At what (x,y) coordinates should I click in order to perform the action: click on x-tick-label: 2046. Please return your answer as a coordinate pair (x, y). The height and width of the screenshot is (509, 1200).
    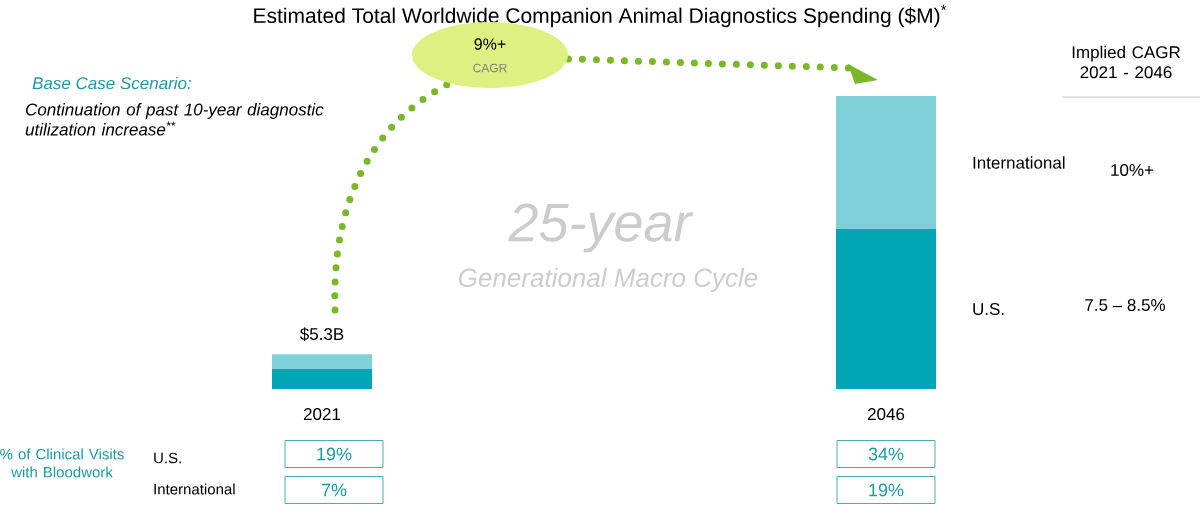
    Looking at the image, I should click on (886, 414).